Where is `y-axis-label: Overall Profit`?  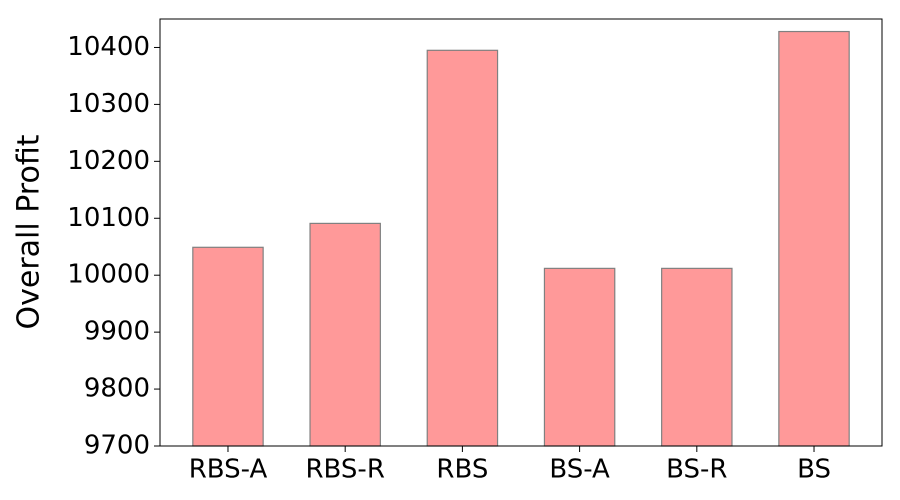 y-axis-label: Overall Profit is located at coordinates (29, 231).